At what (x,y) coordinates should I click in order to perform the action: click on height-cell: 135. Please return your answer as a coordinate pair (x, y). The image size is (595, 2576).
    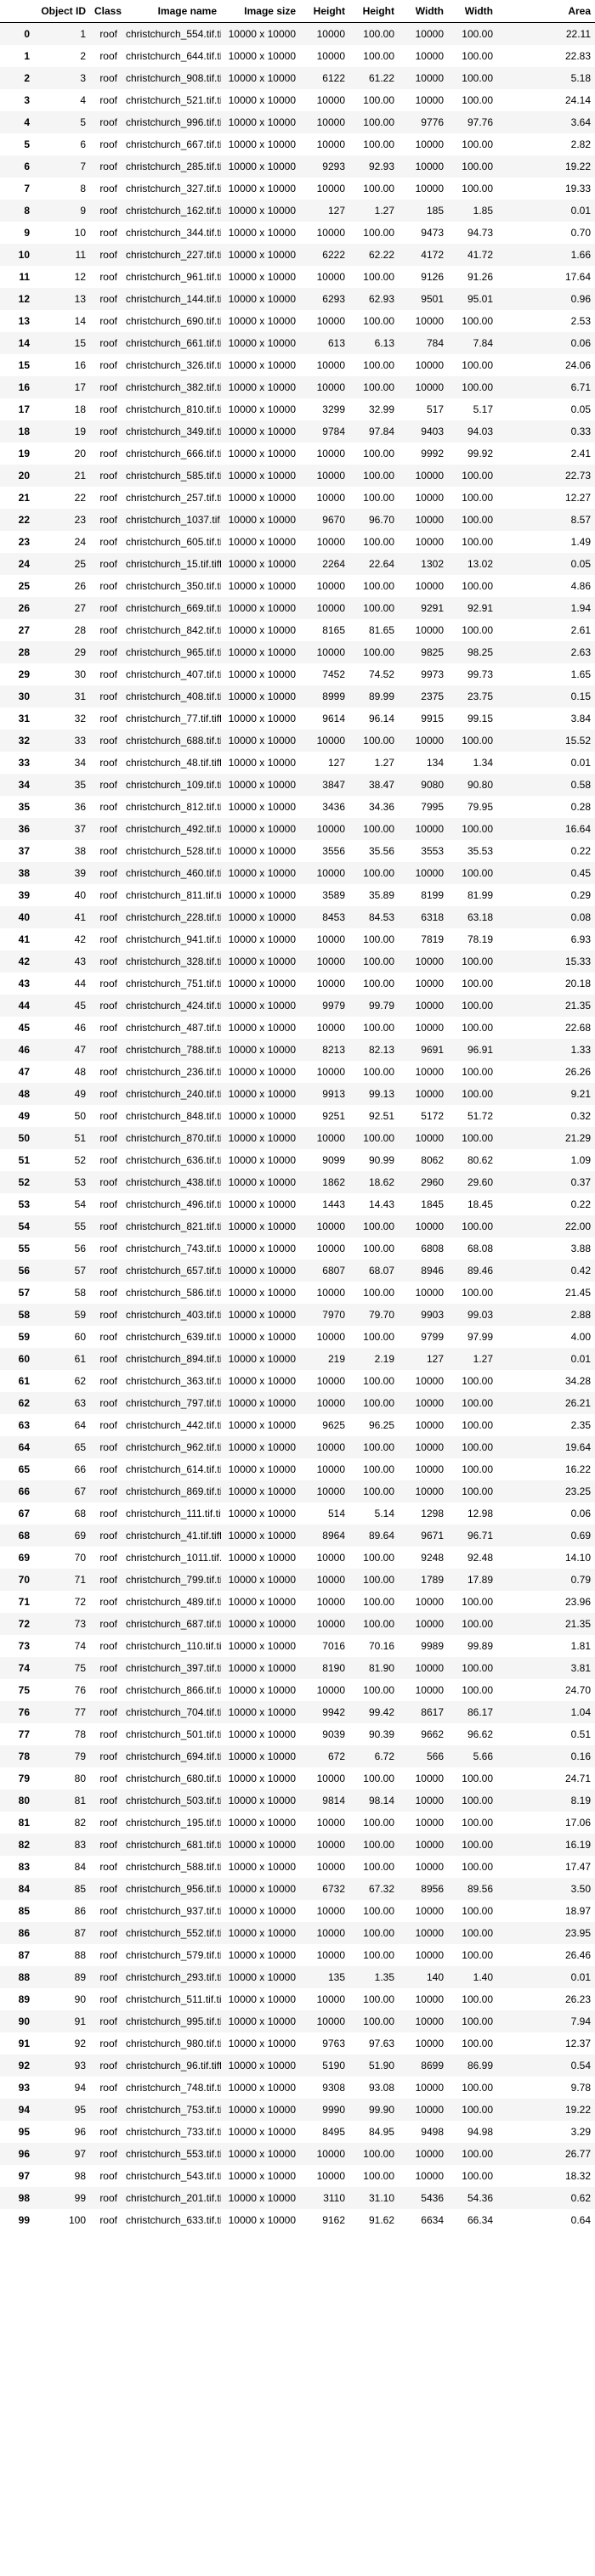
    Looking at the image, I should click on (336, 1977).